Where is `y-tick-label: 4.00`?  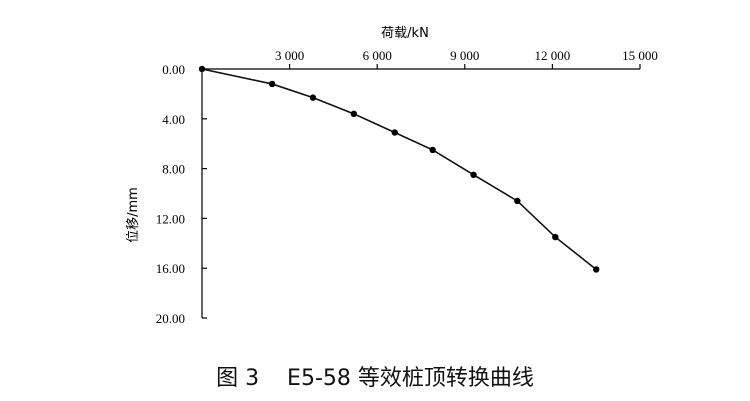 y-tick-label: 4.00 is located at coordinates (173, 119).